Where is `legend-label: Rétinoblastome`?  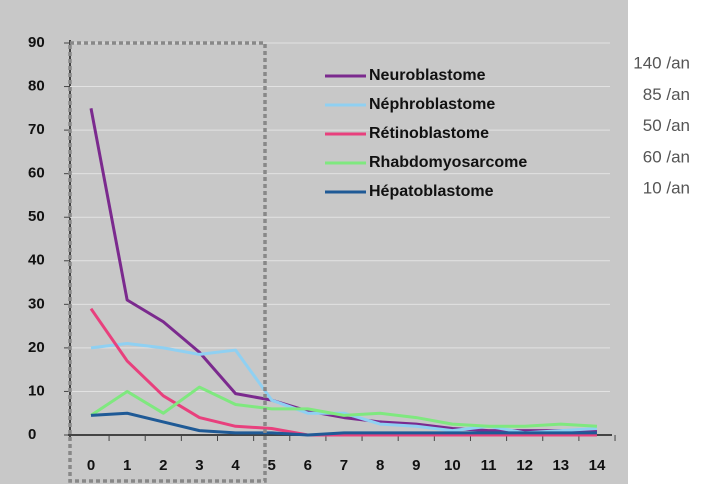 legend-label: Rétinoblastome is located at coordinates (429, 133).